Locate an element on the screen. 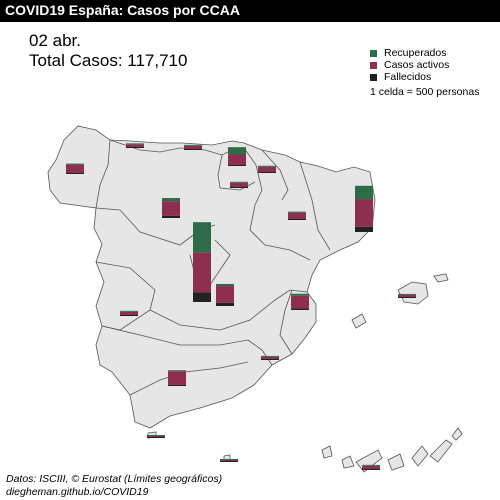  legend-label: Recuperados is located at coordinates (415, 53).